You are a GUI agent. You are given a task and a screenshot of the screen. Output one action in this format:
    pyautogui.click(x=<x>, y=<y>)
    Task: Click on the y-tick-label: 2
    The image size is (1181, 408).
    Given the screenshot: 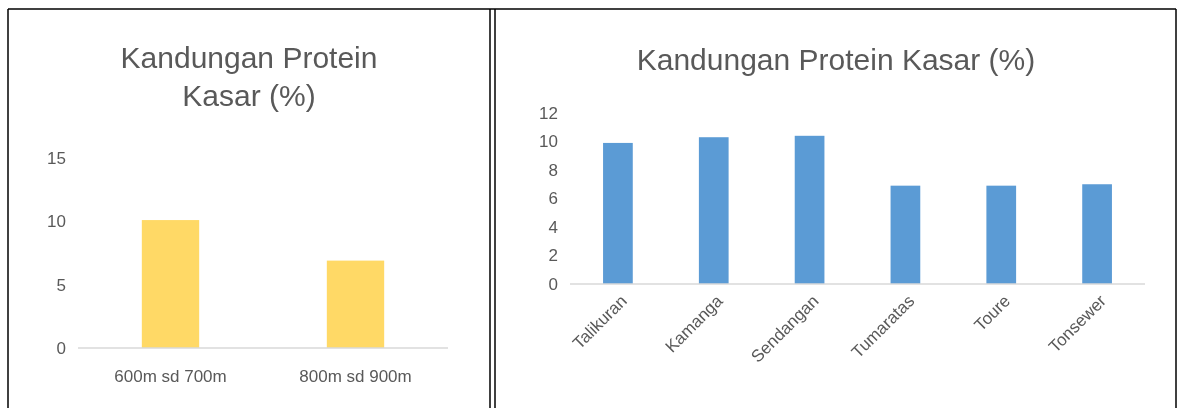 What is the action you would take?
    pyautogui.click(x=553, y=256)
    